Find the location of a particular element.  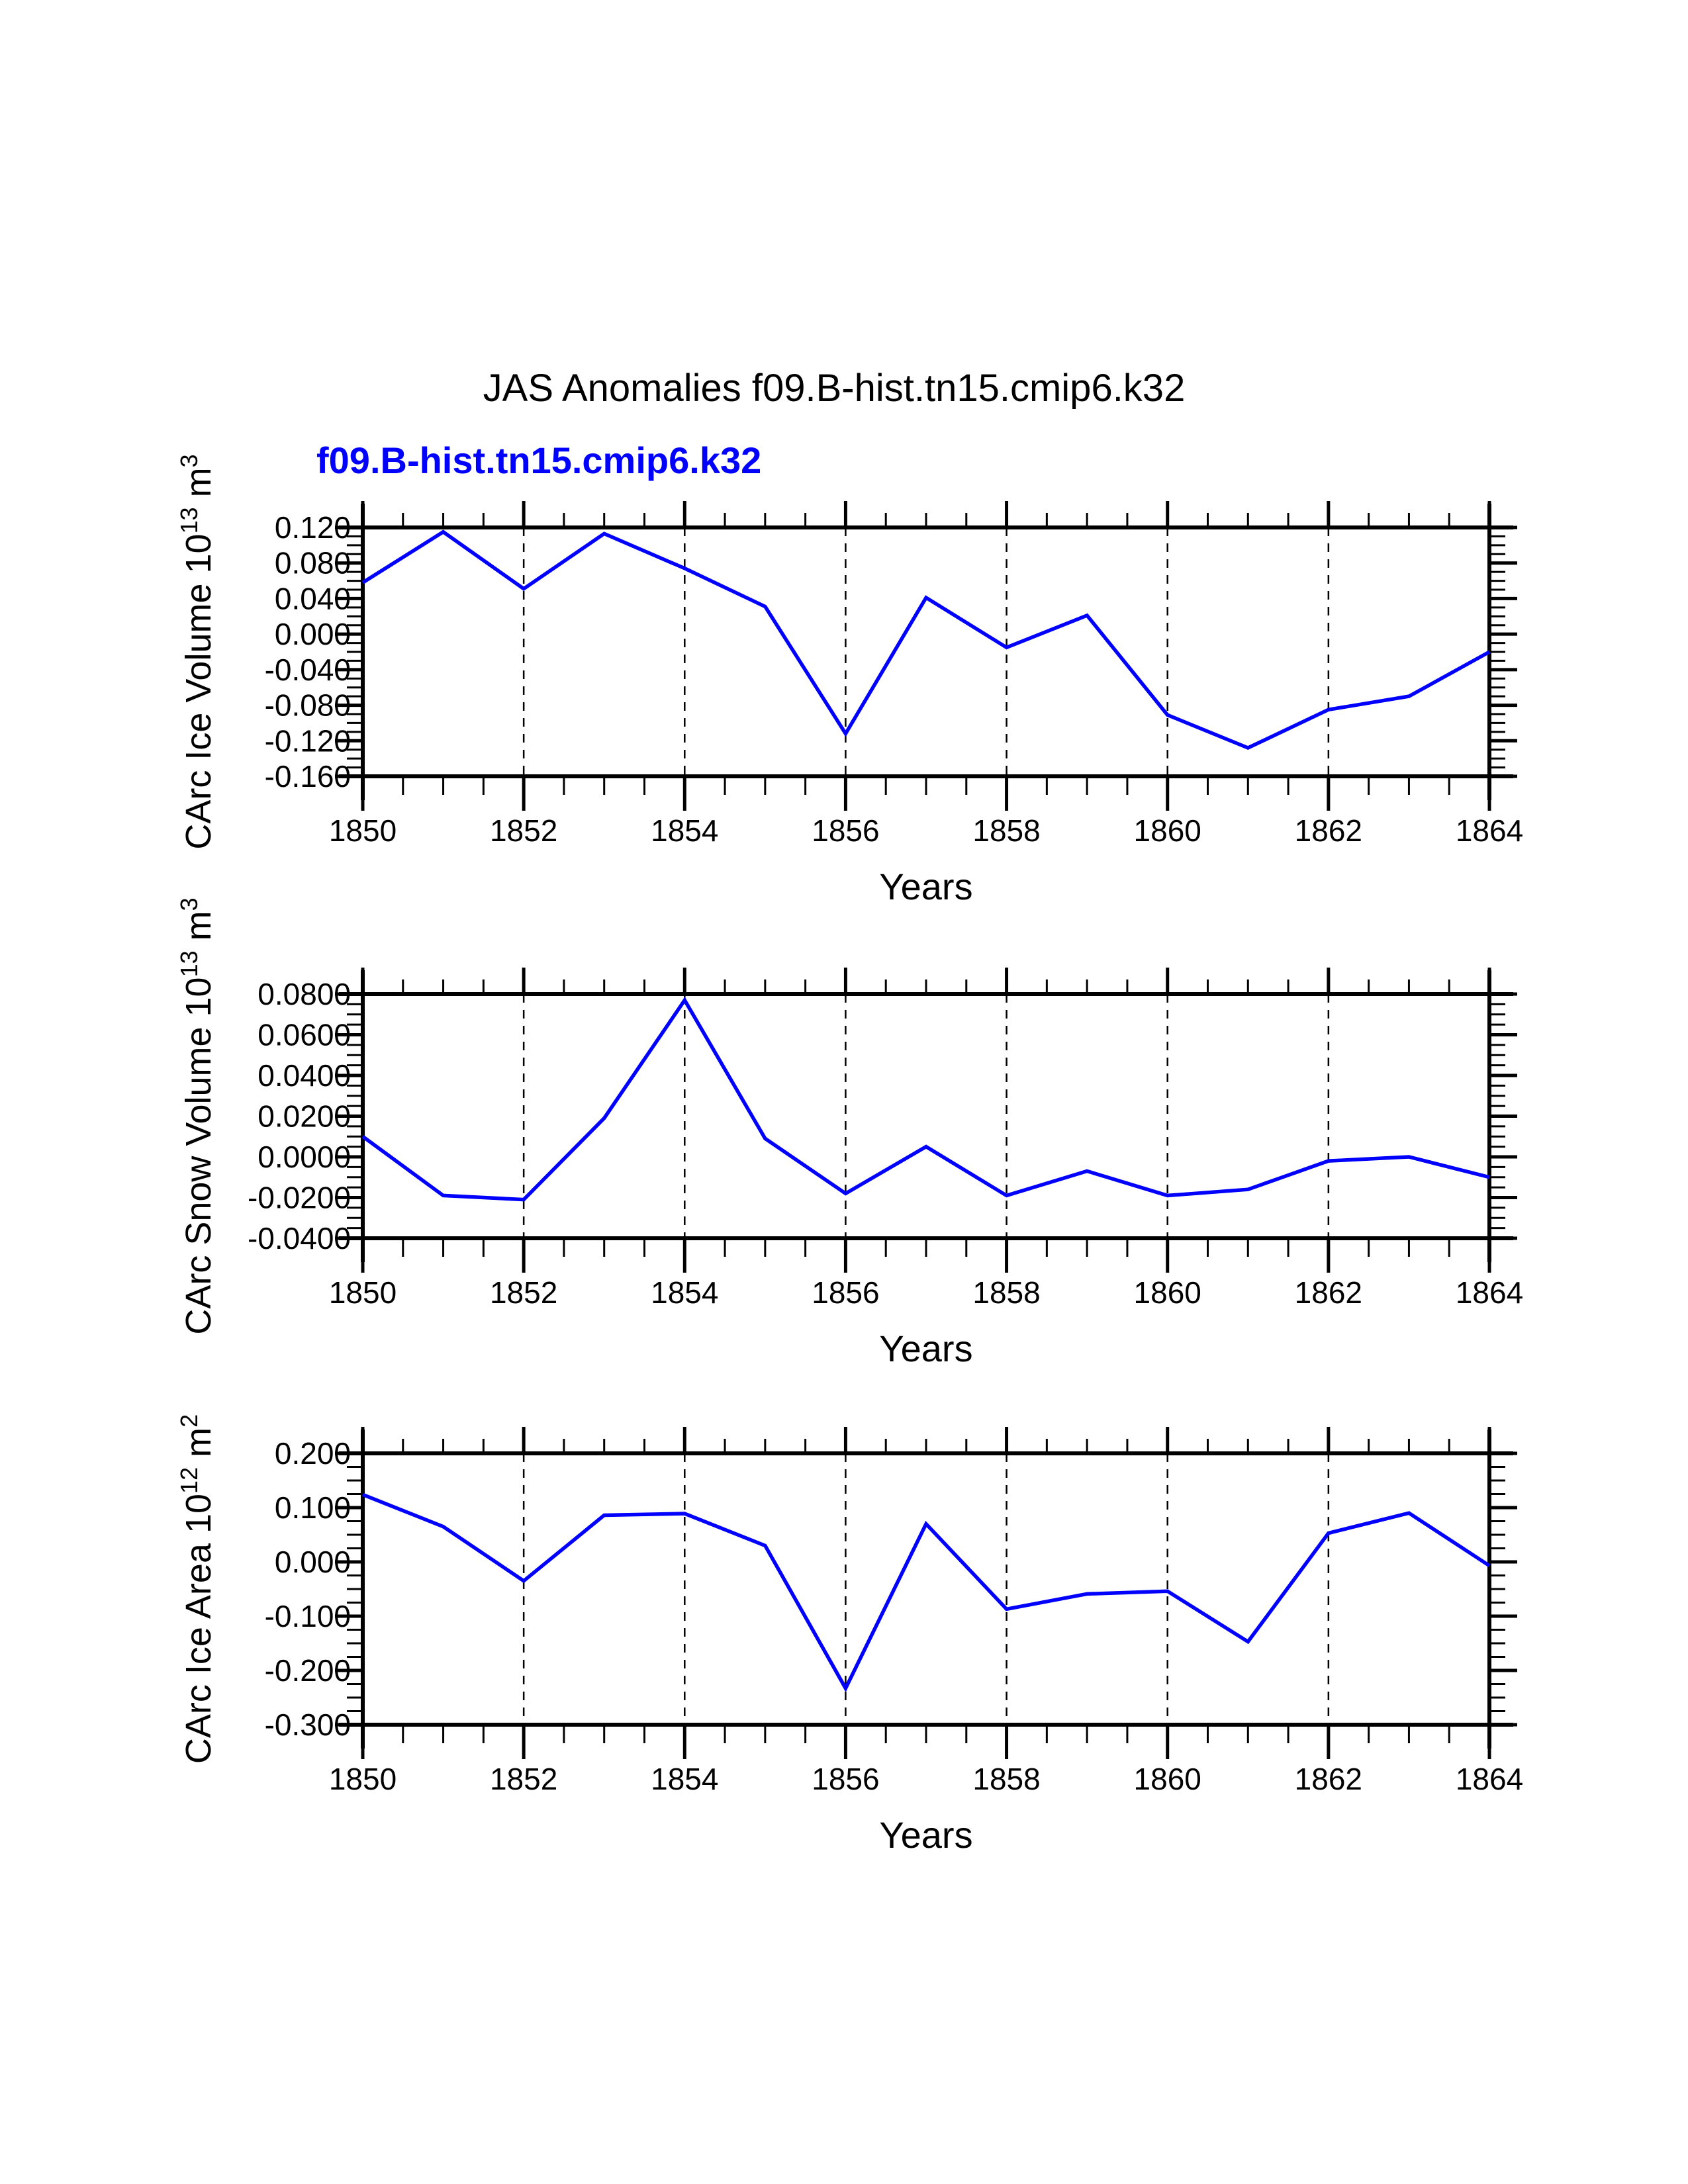

y-tick-label: 0.0600 is located at coordinates (304, 1035).